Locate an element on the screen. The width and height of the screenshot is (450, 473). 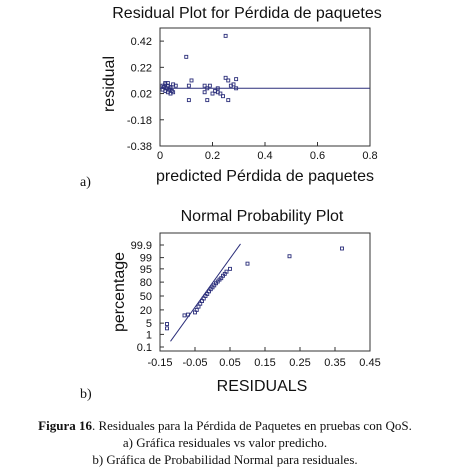
normal-y-tick-label: 20 is located at coordinates (146, 311).